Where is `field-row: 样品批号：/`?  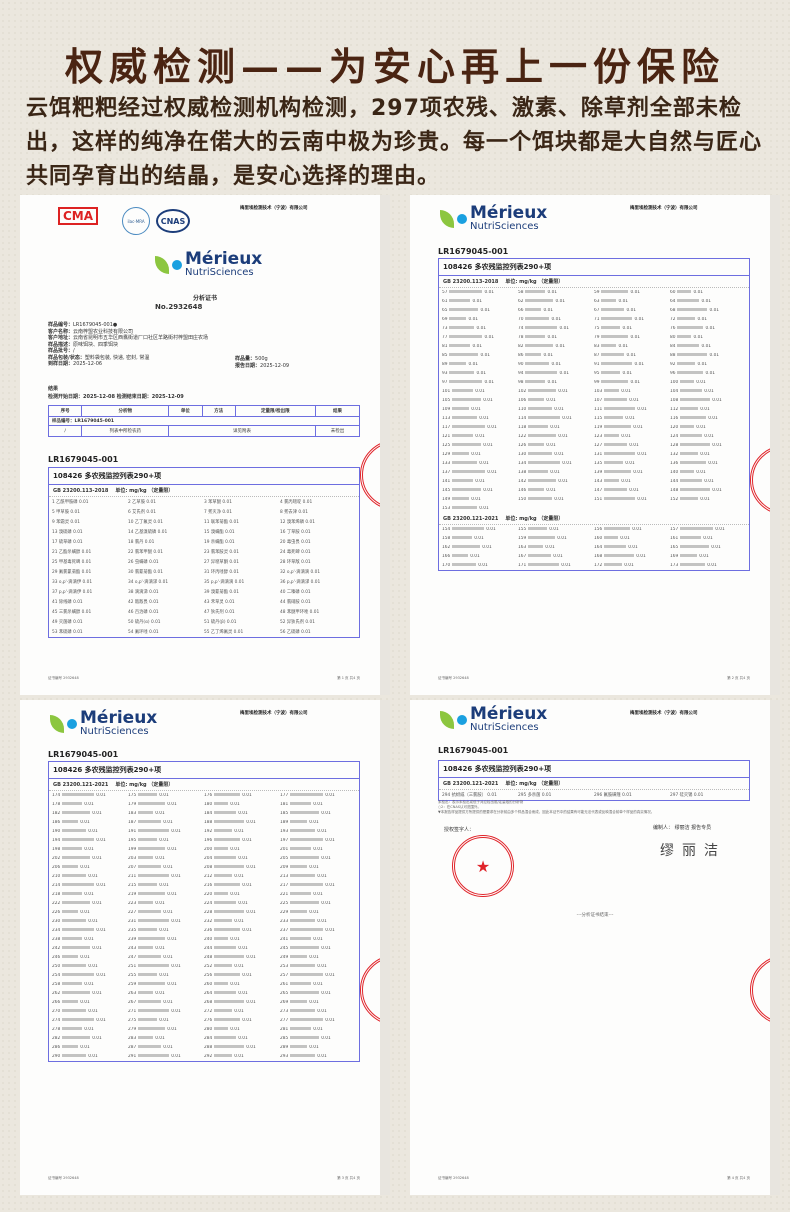
field-row: 样品批号：/ is located at coordinates (128, 351).